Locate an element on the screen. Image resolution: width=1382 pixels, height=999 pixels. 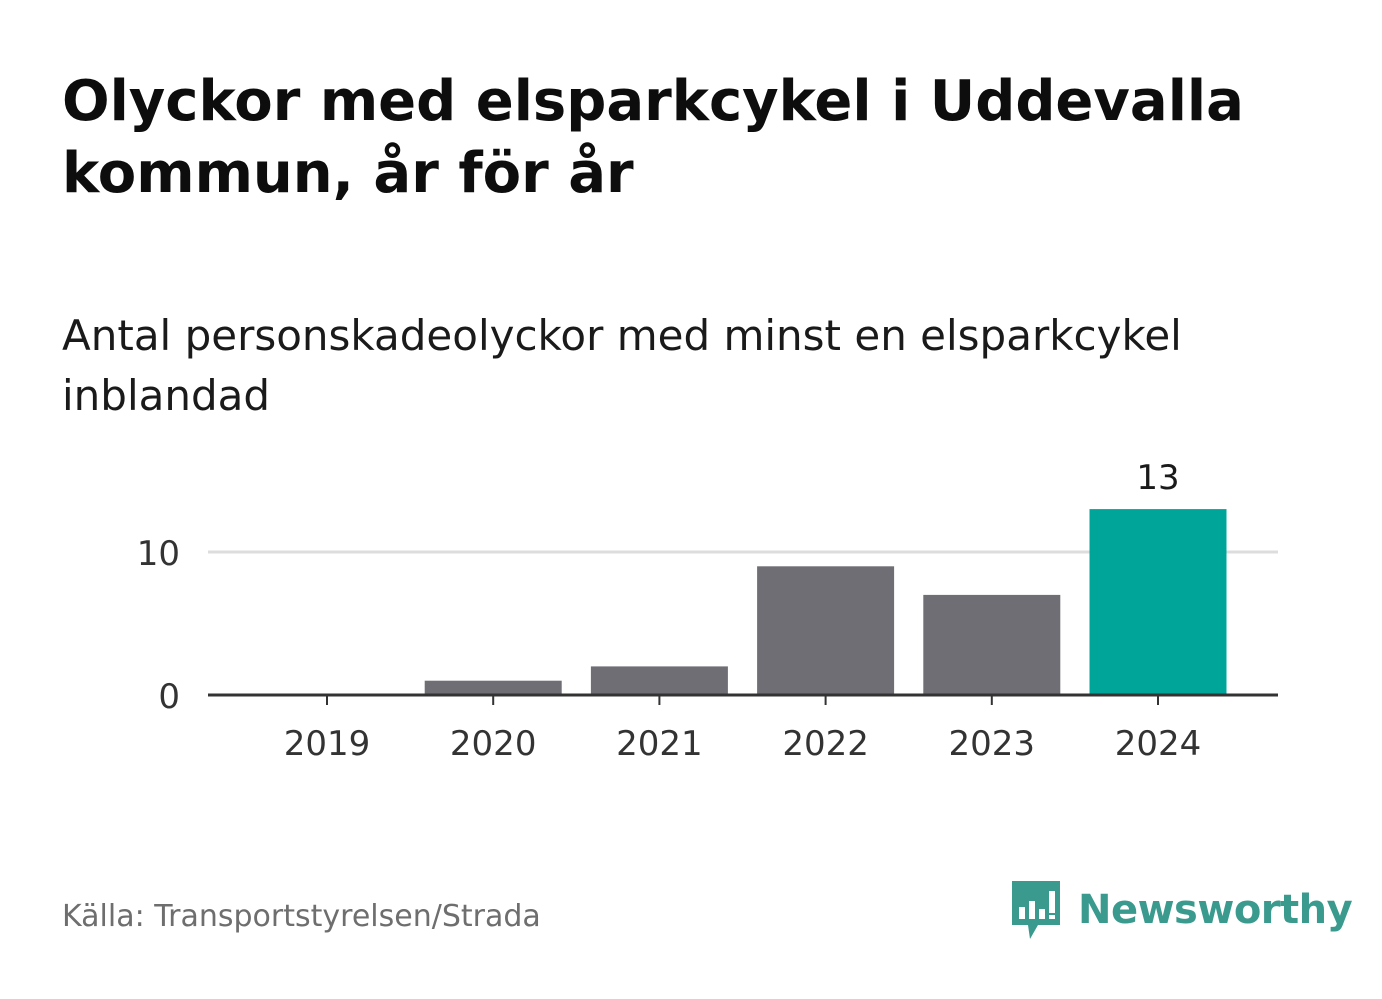
x-tick-label: 2024 is located at coordinates (1158, 744).